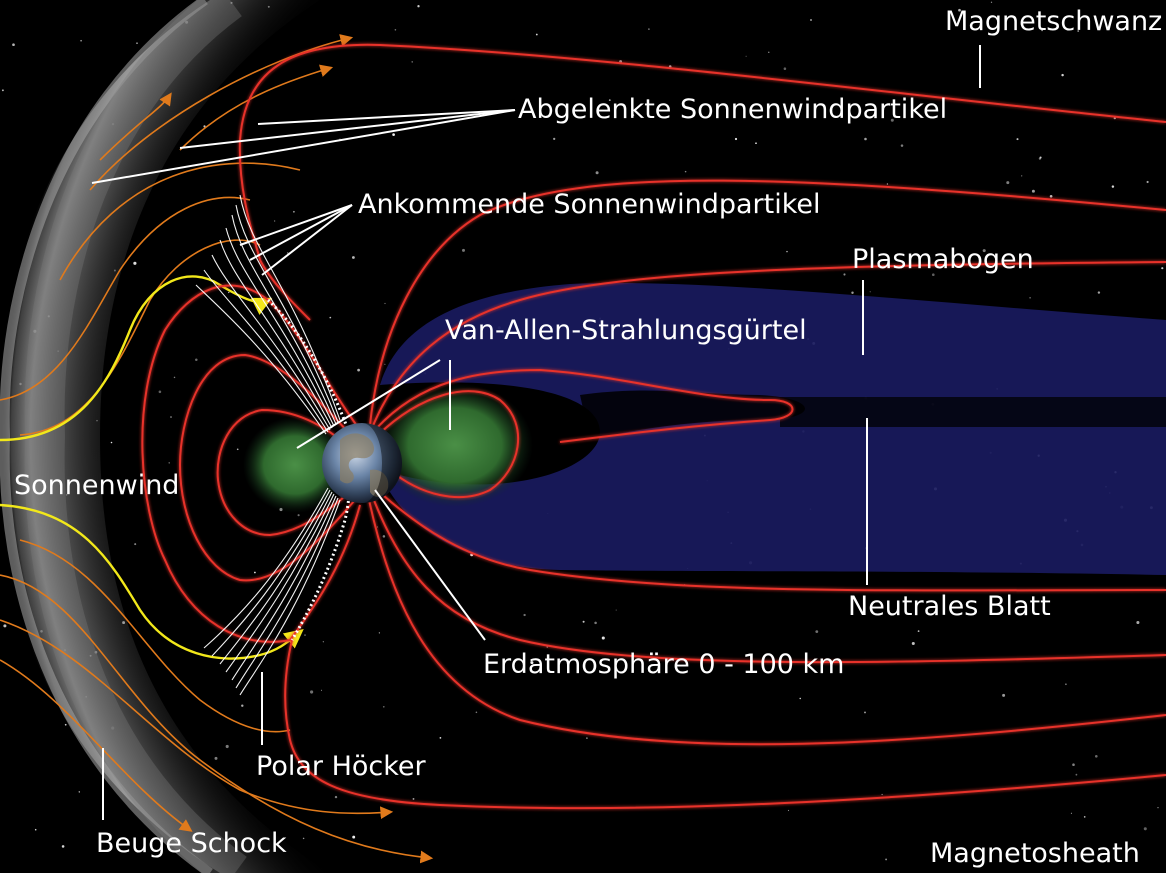 Image resolution: width=1166 pixels, height=873 pixels. I want to click on solar-wind-highlight-bottom, so click(152, 581).